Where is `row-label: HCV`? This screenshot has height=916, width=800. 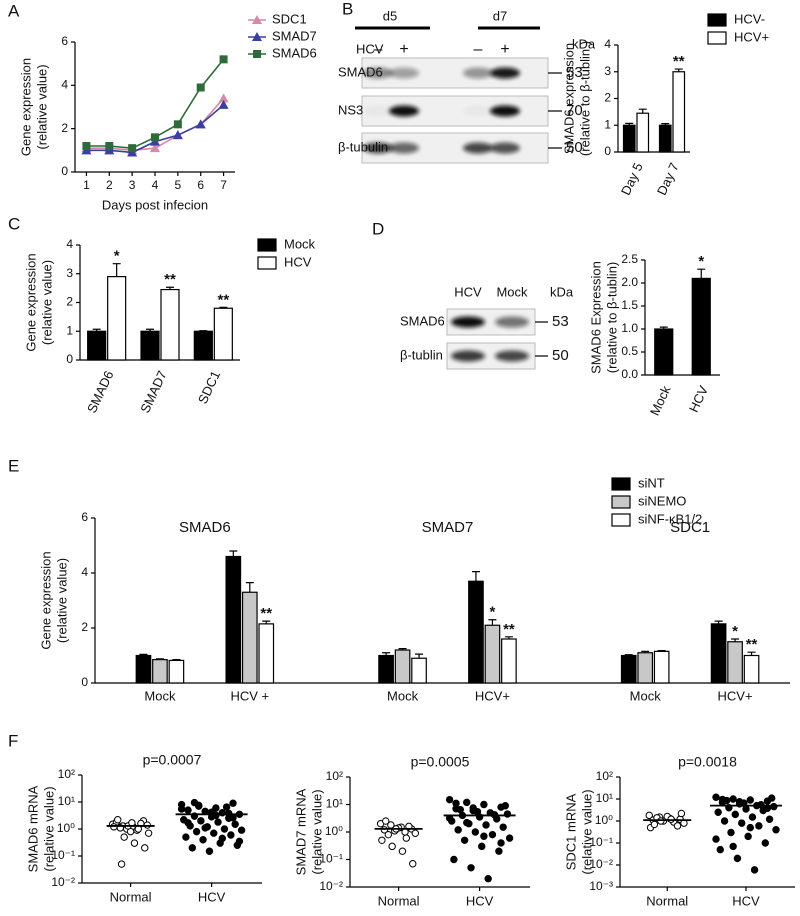 row-label: HCV is located at coordinates (370, 48).